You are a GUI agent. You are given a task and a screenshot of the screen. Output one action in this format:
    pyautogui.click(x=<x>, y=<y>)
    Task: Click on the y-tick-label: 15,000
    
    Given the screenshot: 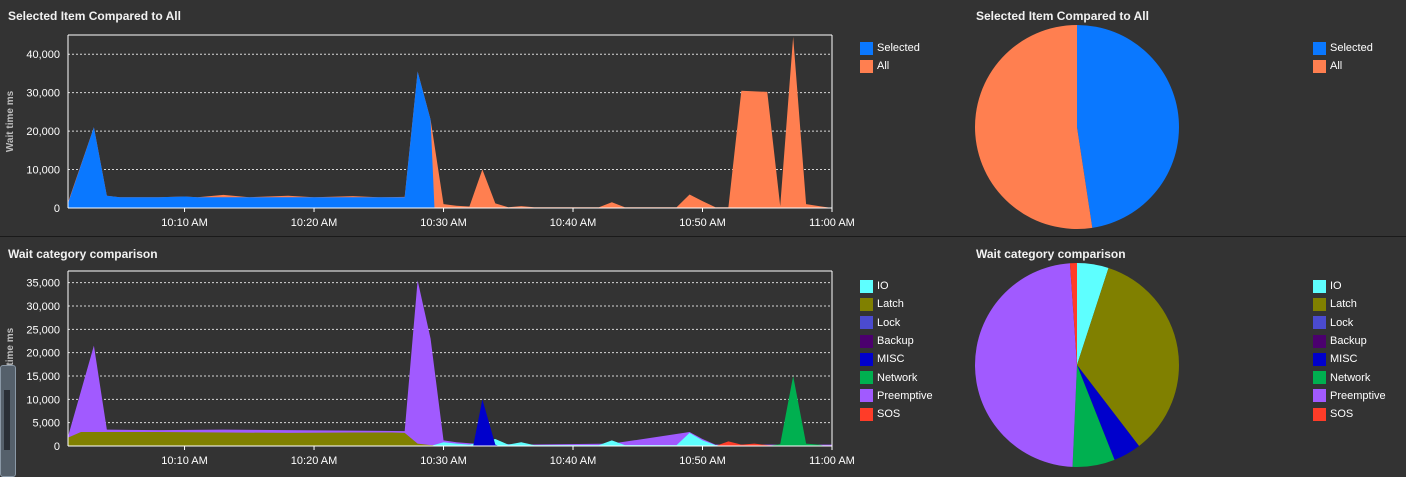 What is the action you would take?
    pyautogui.click(x=43, y=377)
    